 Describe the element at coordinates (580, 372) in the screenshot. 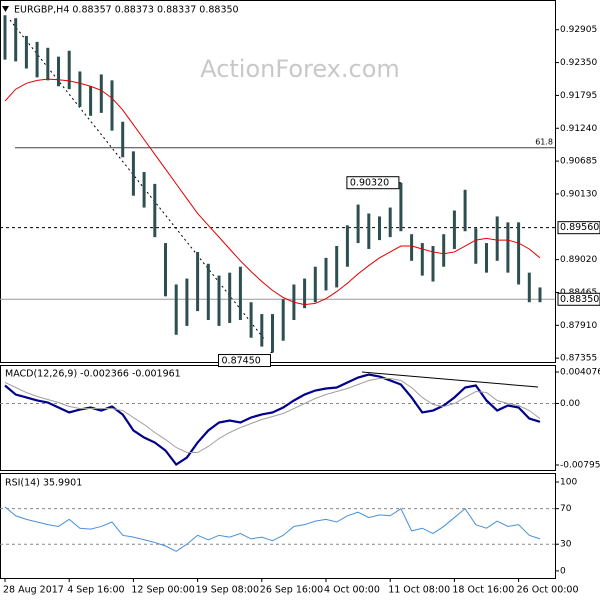

I see `y-tick-label: 0.004076` at that location.